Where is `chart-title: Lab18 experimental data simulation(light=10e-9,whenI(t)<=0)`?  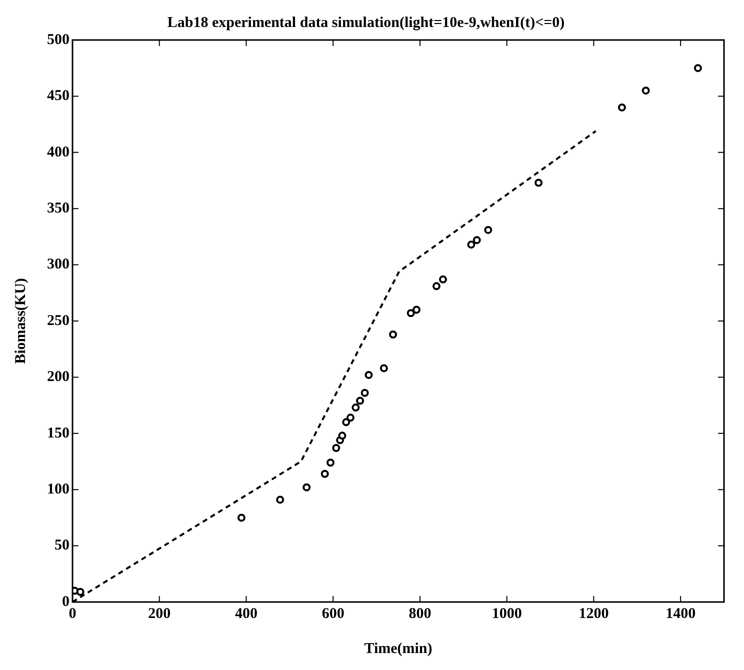
chart-title: Lab18 experimental data simulation(light=10e-9,whenI(t)<=0) is located at coordinates (366, 22).